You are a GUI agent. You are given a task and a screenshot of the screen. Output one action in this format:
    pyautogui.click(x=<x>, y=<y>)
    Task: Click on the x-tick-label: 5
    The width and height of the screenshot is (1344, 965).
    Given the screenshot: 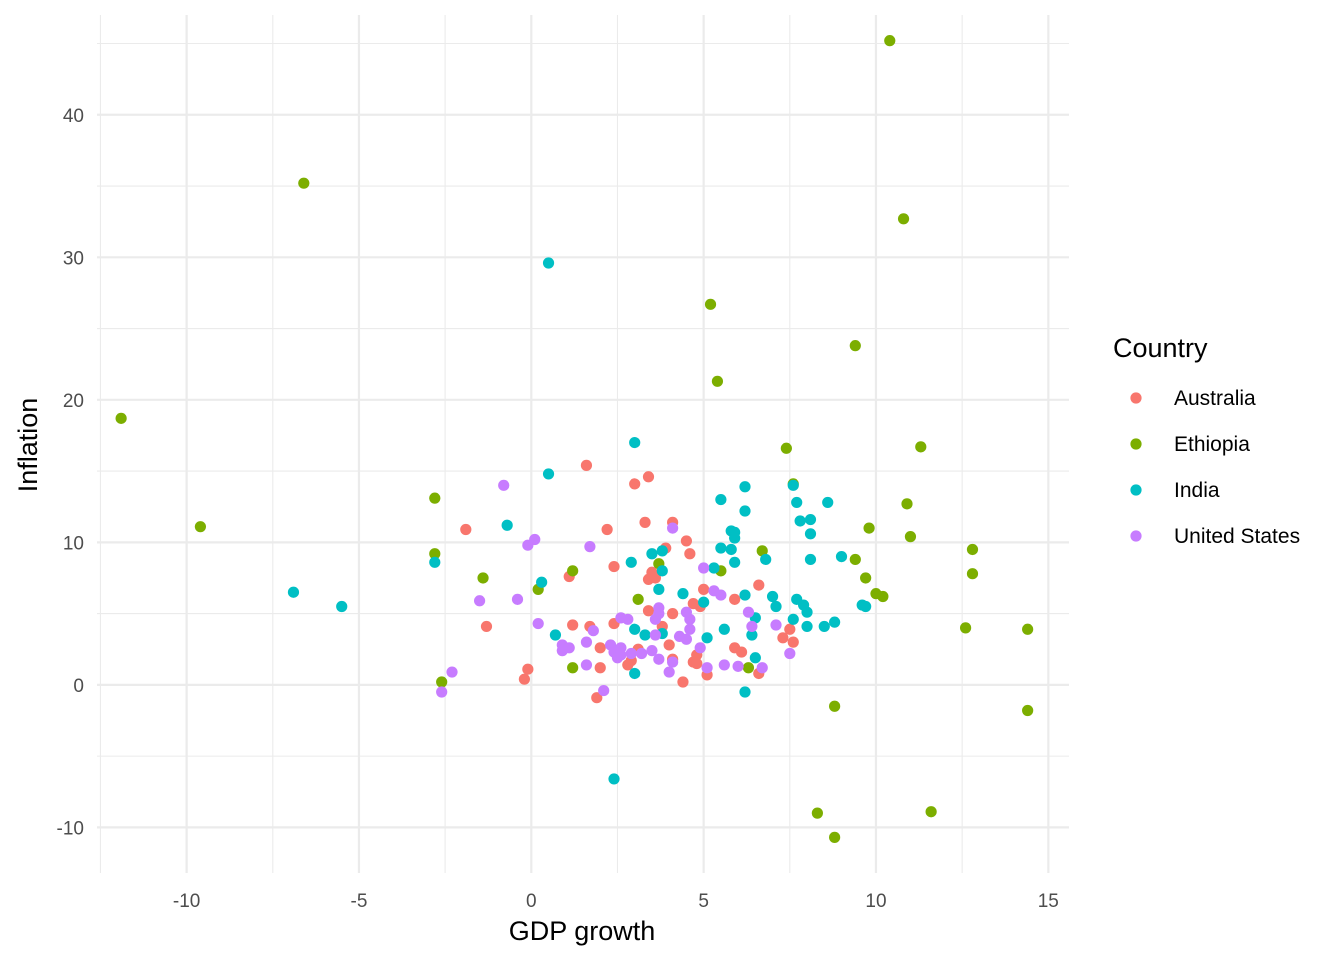 What is the action you would take?
    pyautogui.click(x=703, y=901)
    